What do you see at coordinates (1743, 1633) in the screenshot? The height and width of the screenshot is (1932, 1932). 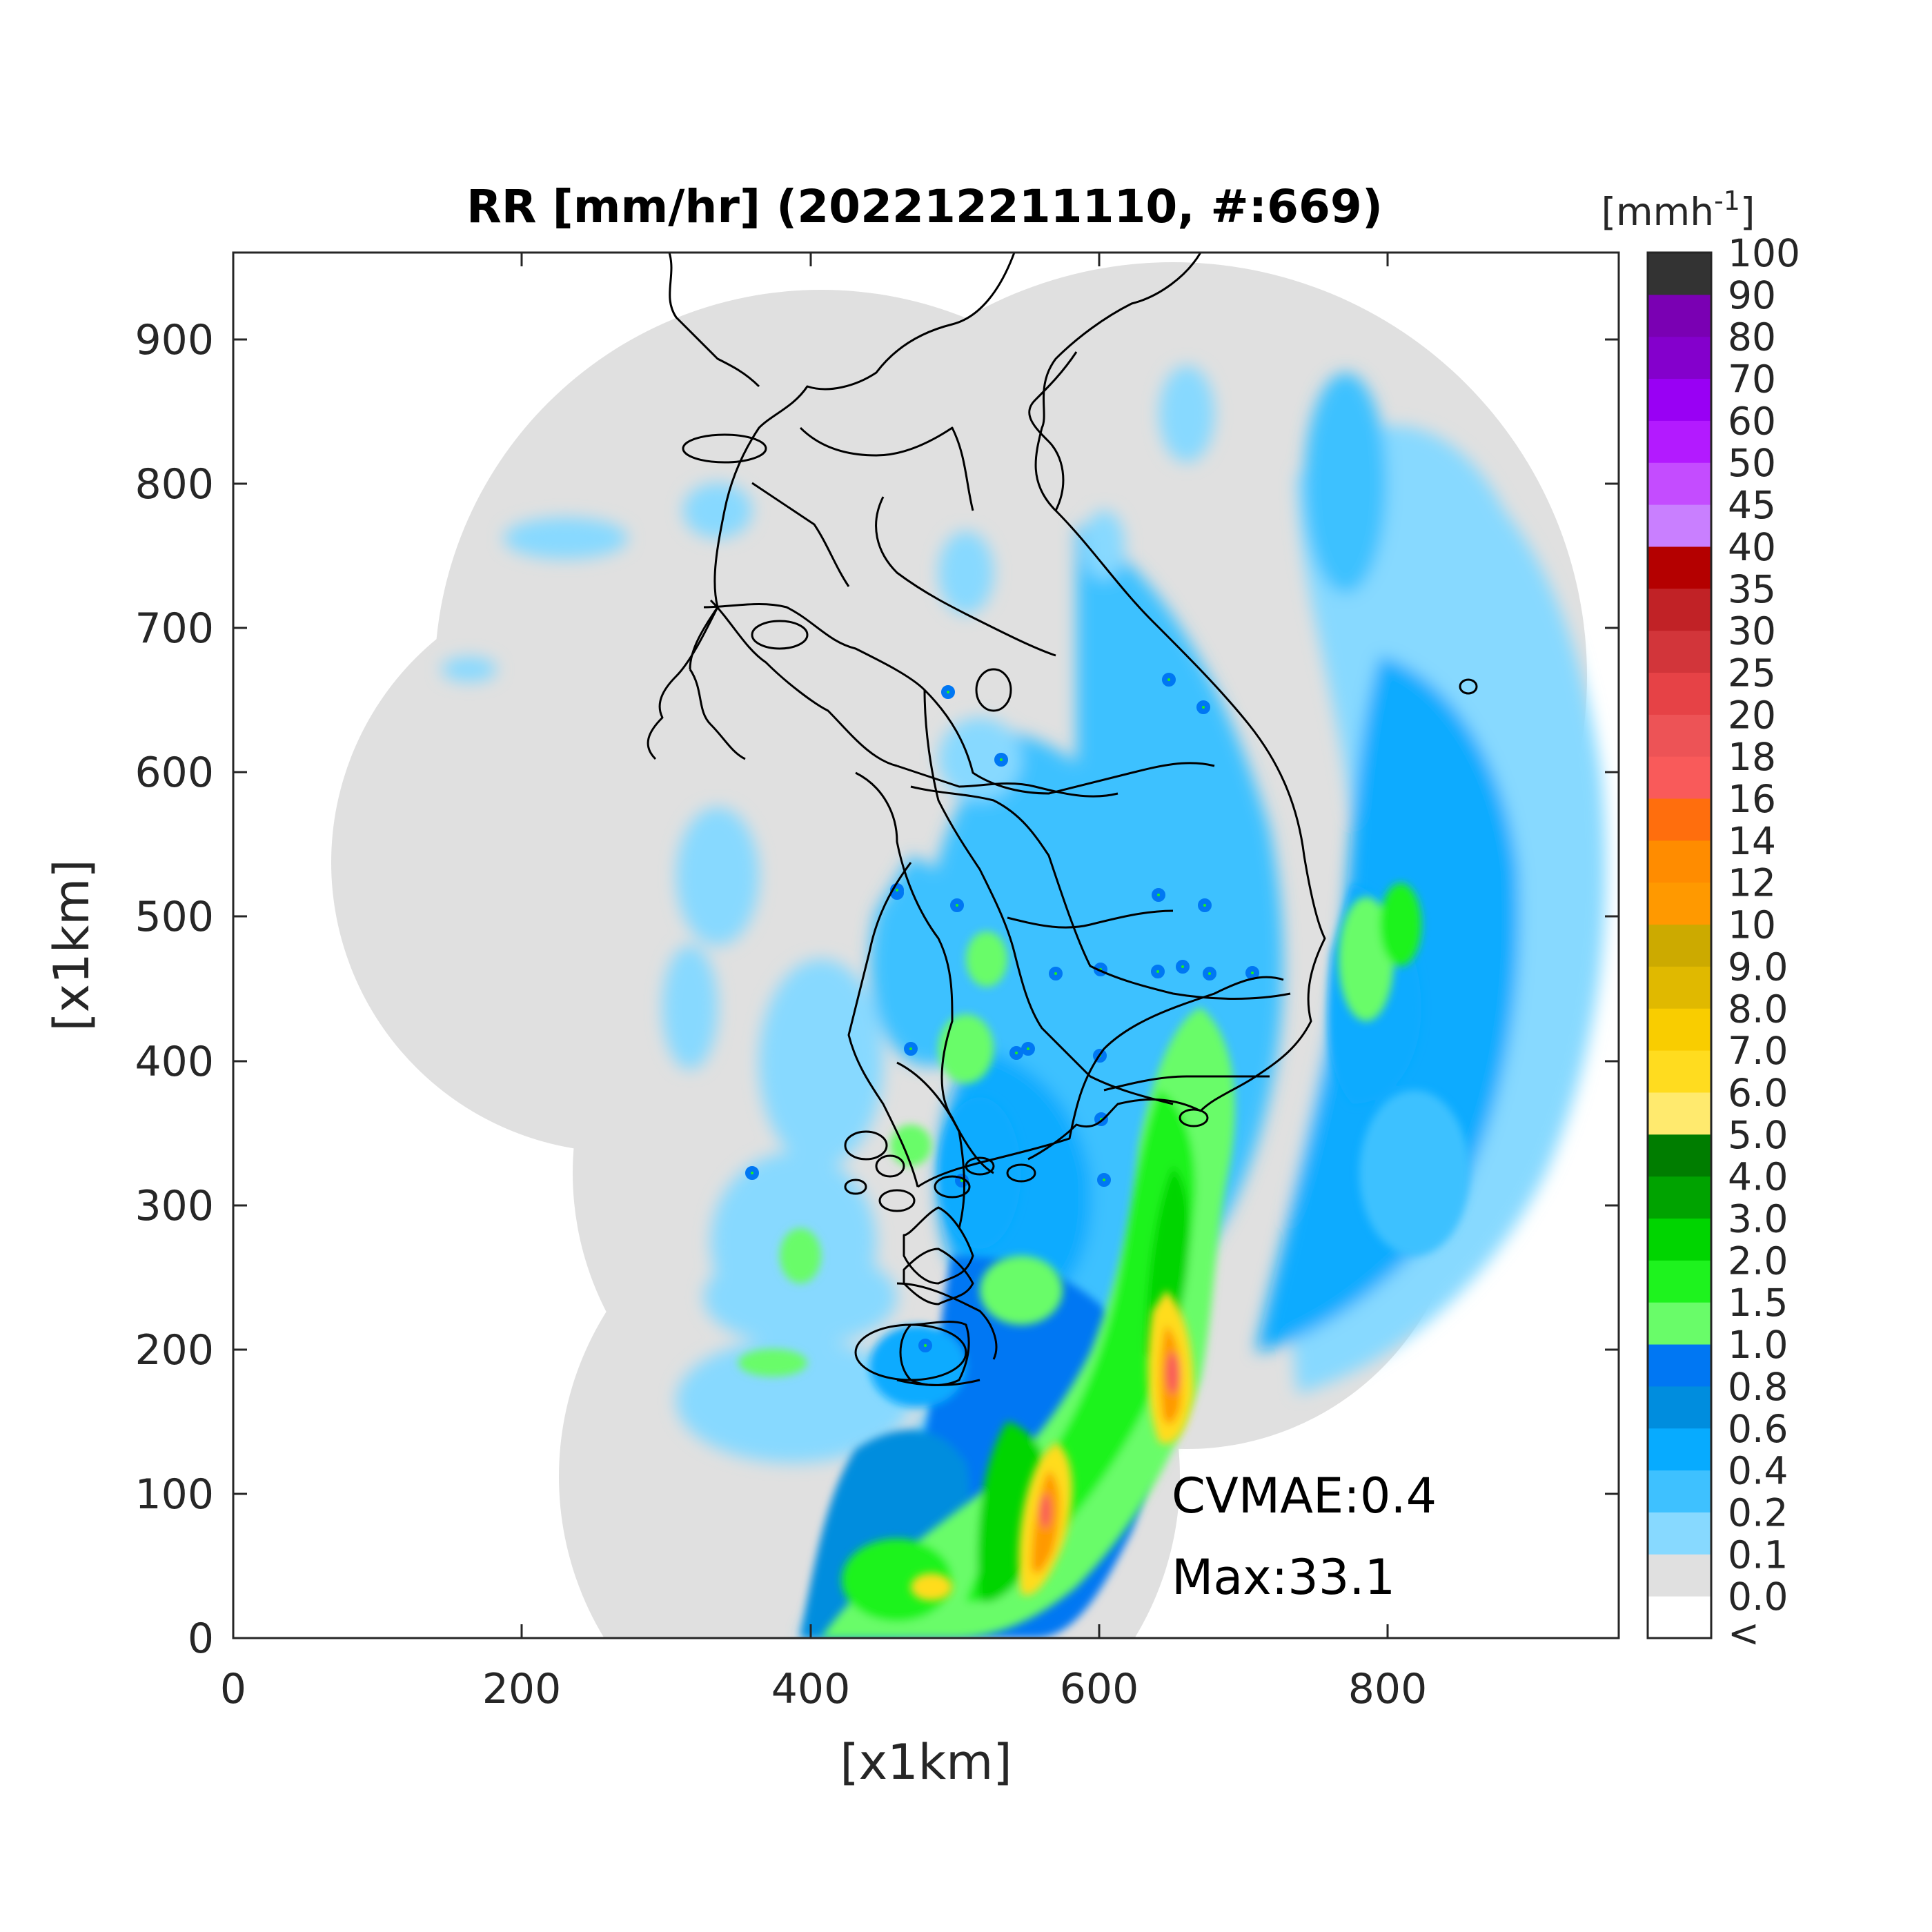 I see `colorbar-under-label: <` at bounding box center [1743, 1633].